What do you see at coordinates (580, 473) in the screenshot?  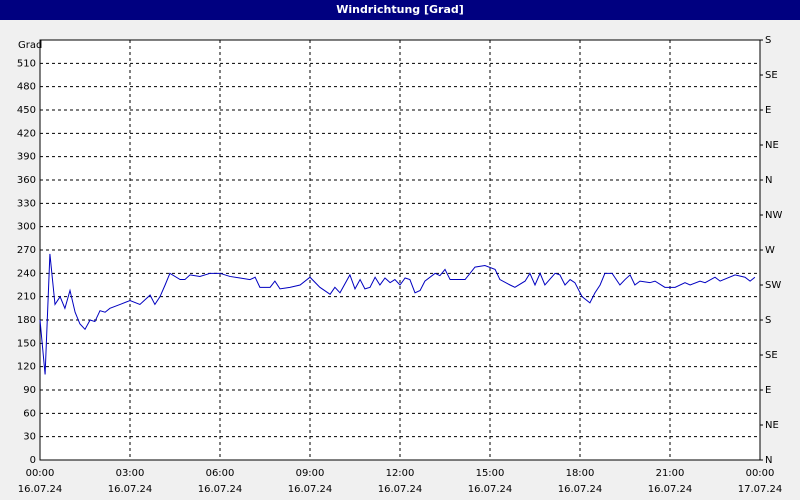 I see `x-tick-label: 18:00` at bounding box center [580, 473].